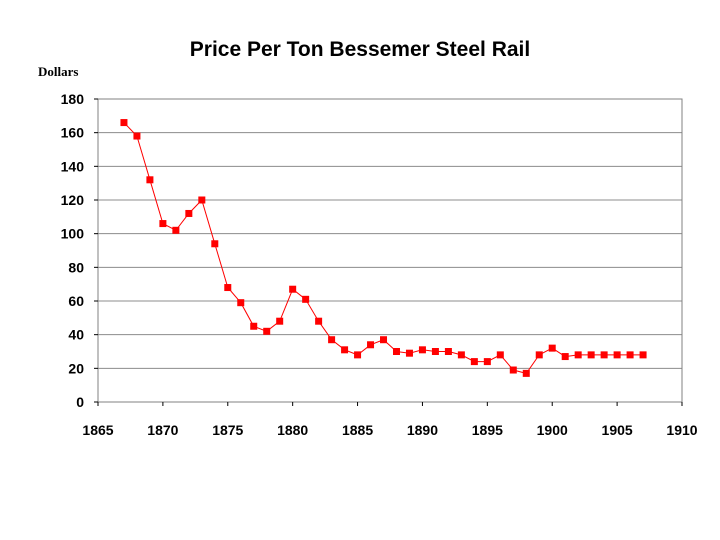 The width and height of the screenshot is (720, 540). I want to click on x-tick-label: 1880, so click(292, 430).